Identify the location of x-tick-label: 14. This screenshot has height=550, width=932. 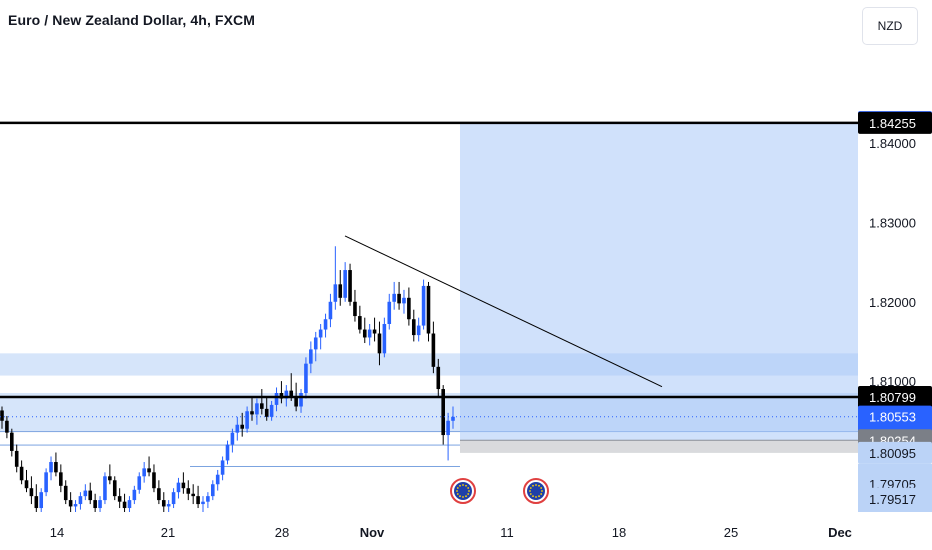
(57, 532).